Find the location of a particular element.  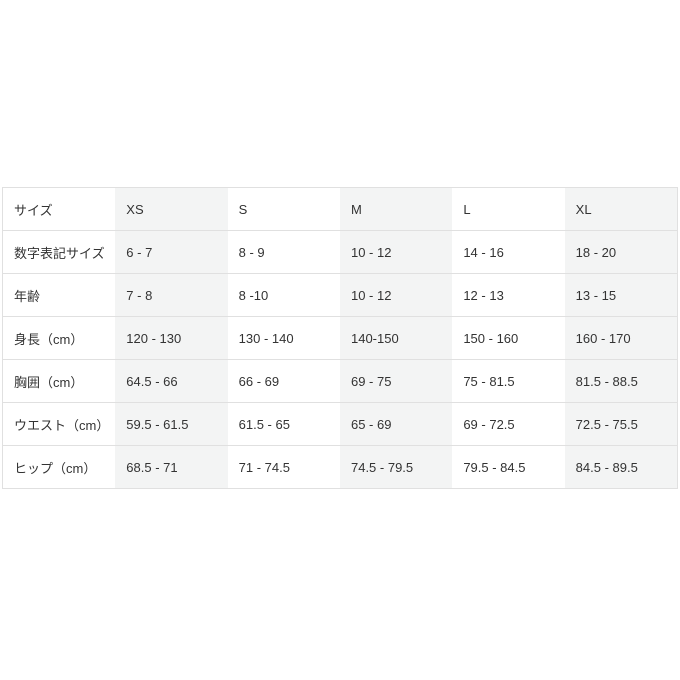

cell-xl: 18 - 20 is located at coordinates (621, 252).